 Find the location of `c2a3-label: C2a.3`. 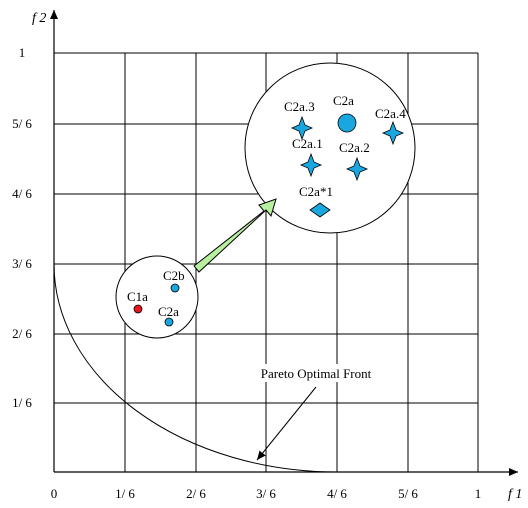

c2a3-label: C2a.3 is located at coordinates (299, 106).